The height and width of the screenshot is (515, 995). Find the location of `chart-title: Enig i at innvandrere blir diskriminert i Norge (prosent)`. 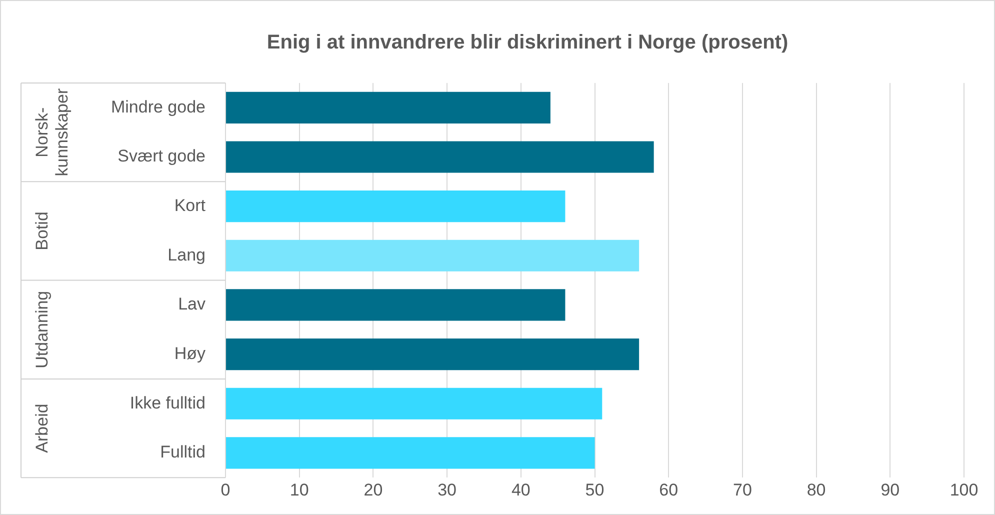

chart-title: Enig i at innvandrere blir diskriminert i Norge (prosent) is located at coordinates (527, 43).